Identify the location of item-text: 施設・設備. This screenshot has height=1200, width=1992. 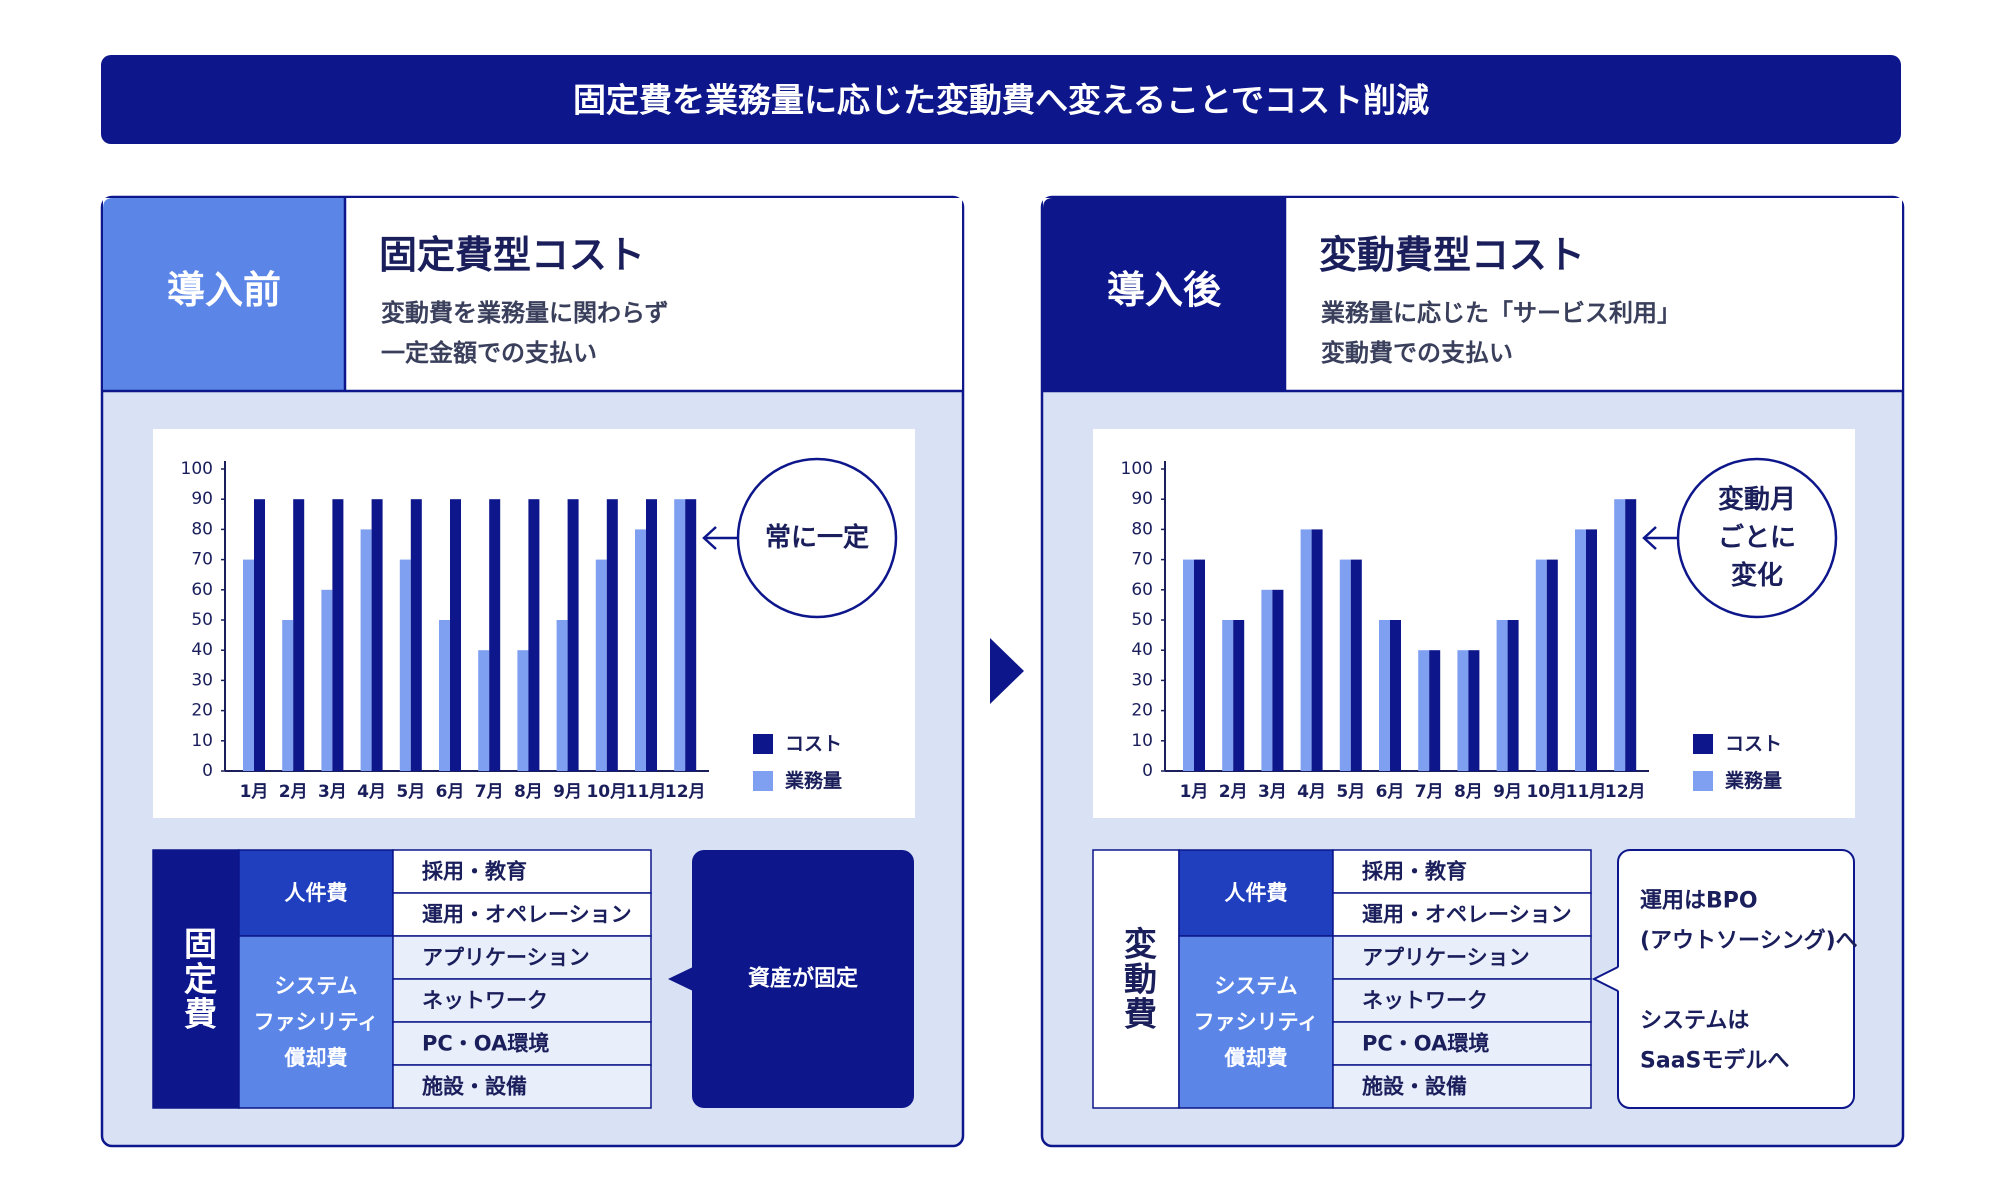
(474, 1087).